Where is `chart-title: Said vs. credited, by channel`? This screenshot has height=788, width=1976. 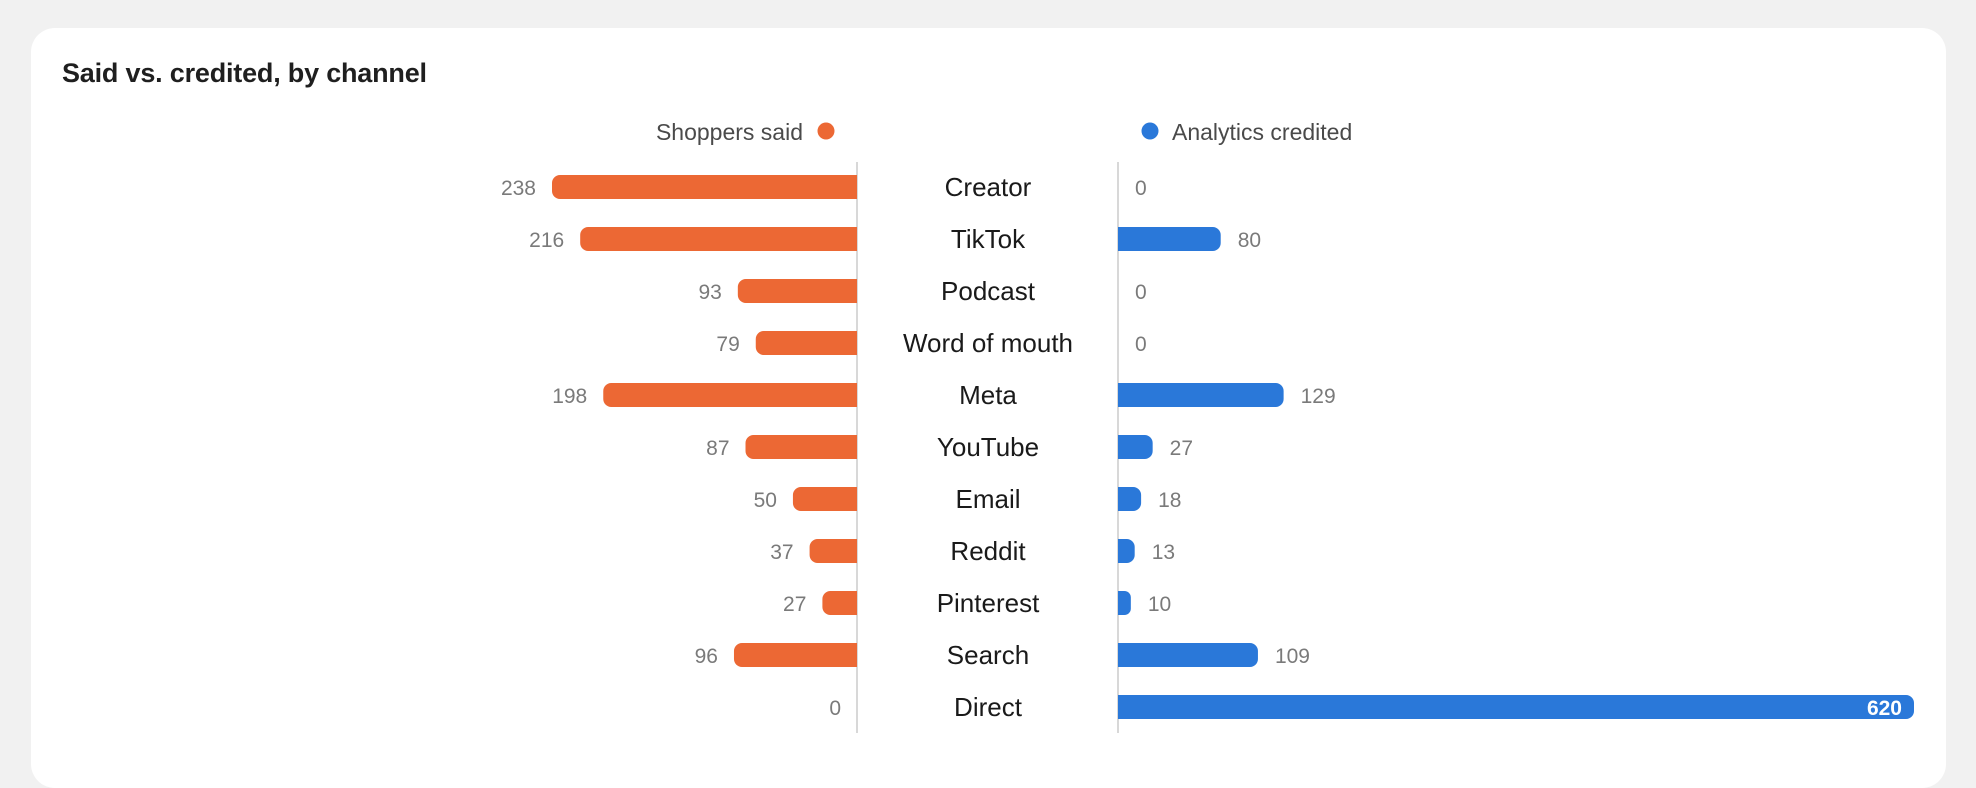
chart-title: Said vs. credited, by channel is located at coordinates (244, 73).